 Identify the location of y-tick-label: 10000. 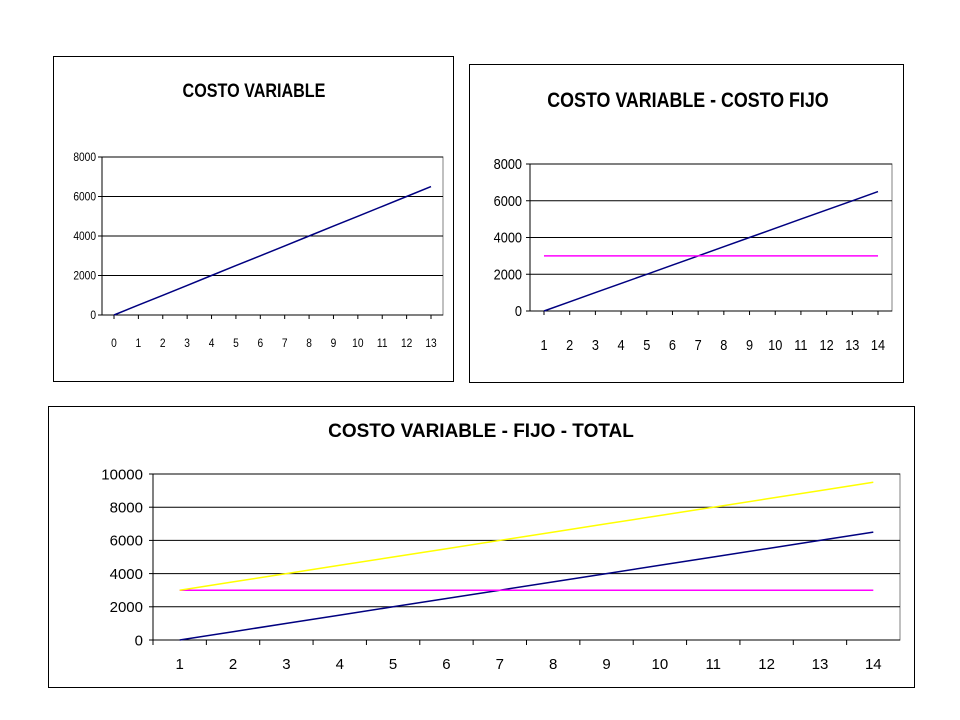
(122, 474).